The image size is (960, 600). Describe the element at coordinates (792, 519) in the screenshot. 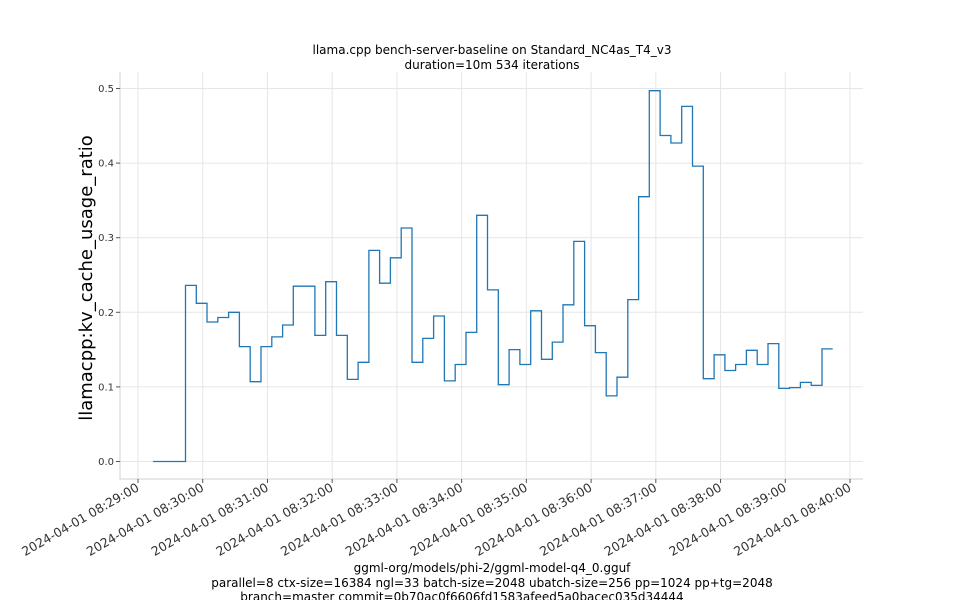

I see `x-tick-label: 2024-04-01 08:40:00` at that location.